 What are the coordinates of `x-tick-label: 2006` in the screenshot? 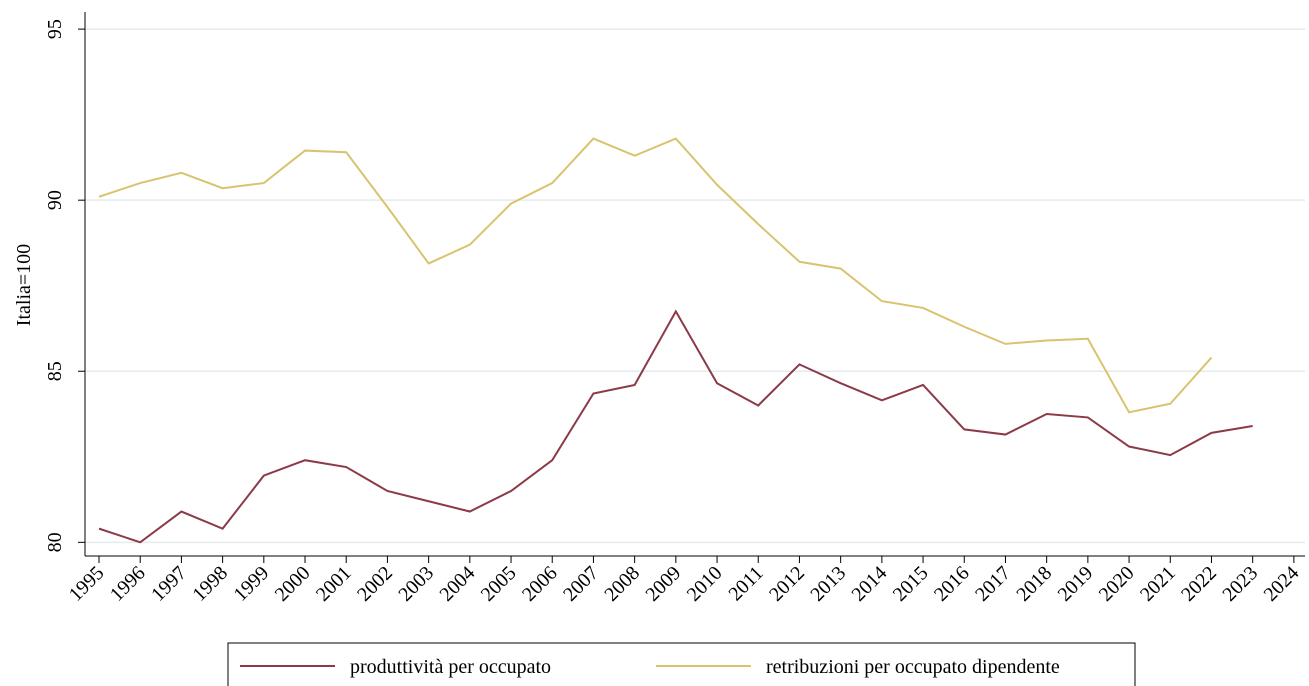 It's located at (540, 584).